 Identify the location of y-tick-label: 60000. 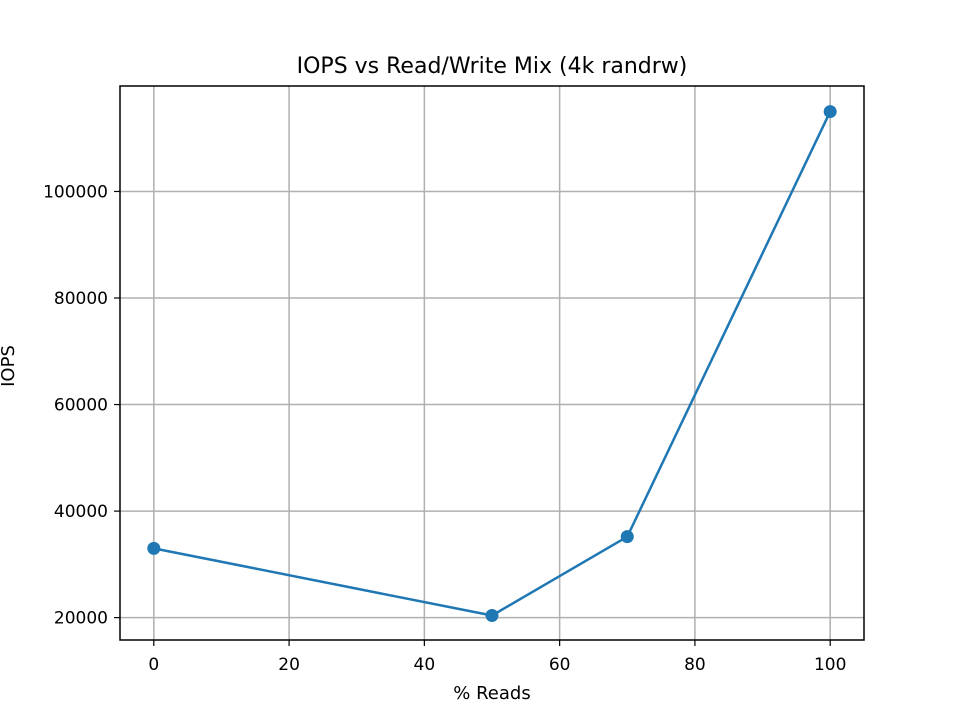
(81, 406).